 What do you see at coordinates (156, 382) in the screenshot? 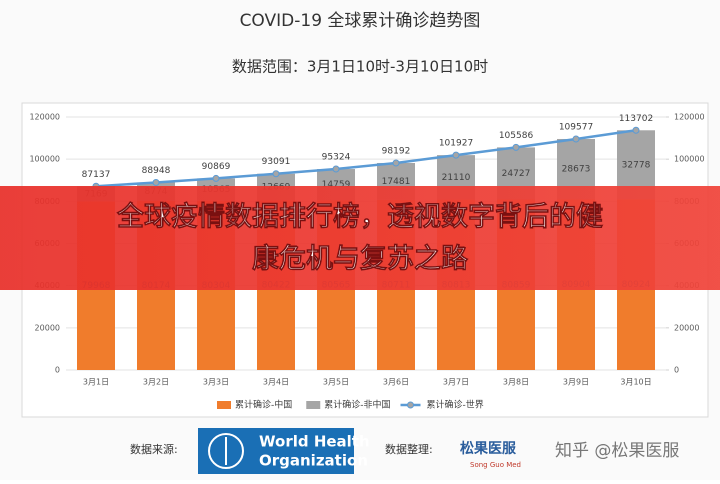
I see `x-tick-label: 3月2日` at bounding box center [156, 382].